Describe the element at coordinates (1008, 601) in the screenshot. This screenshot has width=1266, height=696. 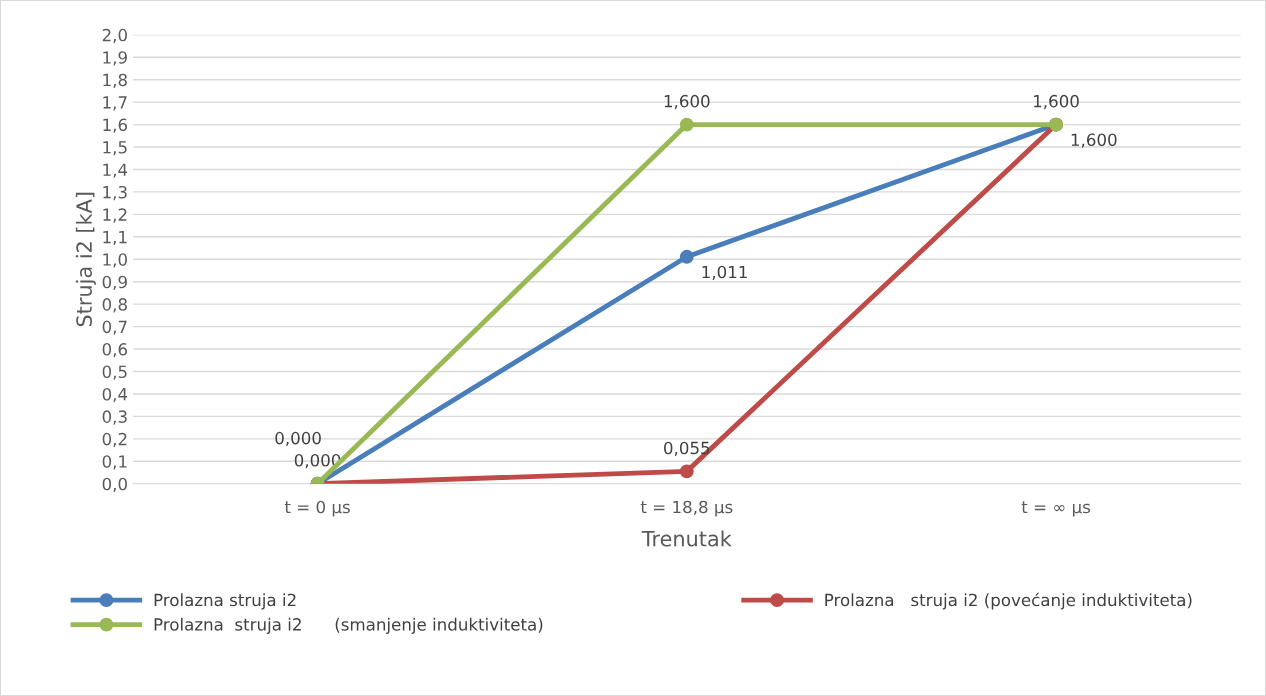
I see `legend-label: Prolazna struja i2 (povećanje induktiviteta)` at that location.